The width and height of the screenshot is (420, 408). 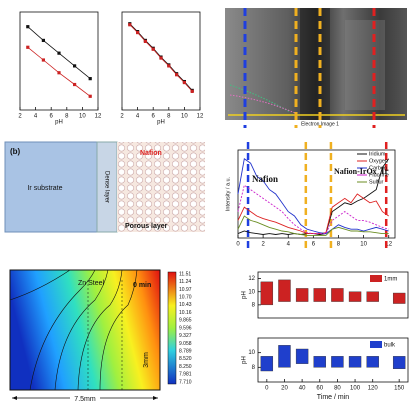 What do you see at coordinates (185, 305) in the screenshot?
I see `colorbar-label: 10.43` at bounding box center [185, 305].